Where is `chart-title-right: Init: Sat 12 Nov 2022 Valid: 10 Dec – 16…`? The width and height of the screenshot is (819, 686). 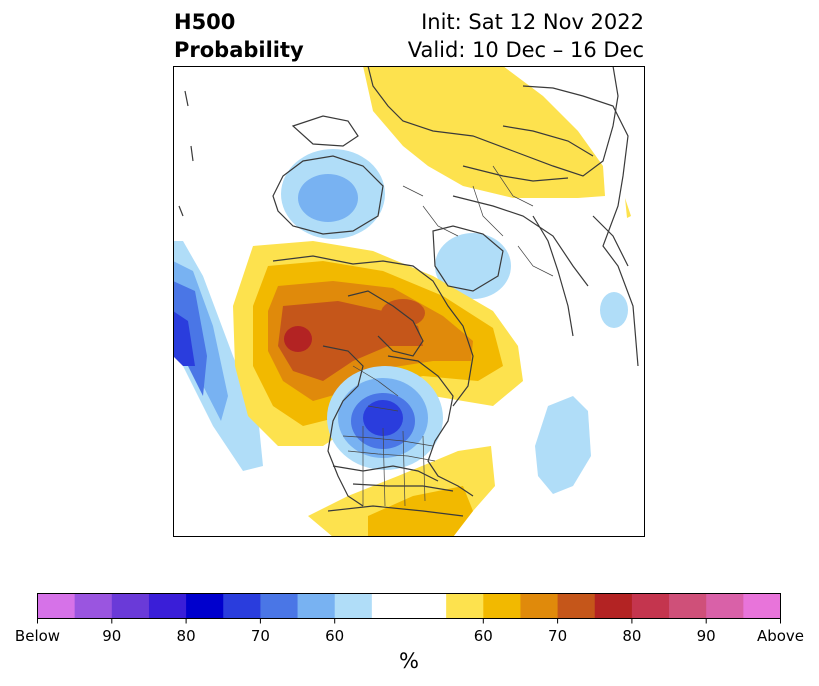 chart-title-right: Init: Sat 12 Nov 2022 Valid: 10 Dec – 16… is located at coordinates (526, 36).